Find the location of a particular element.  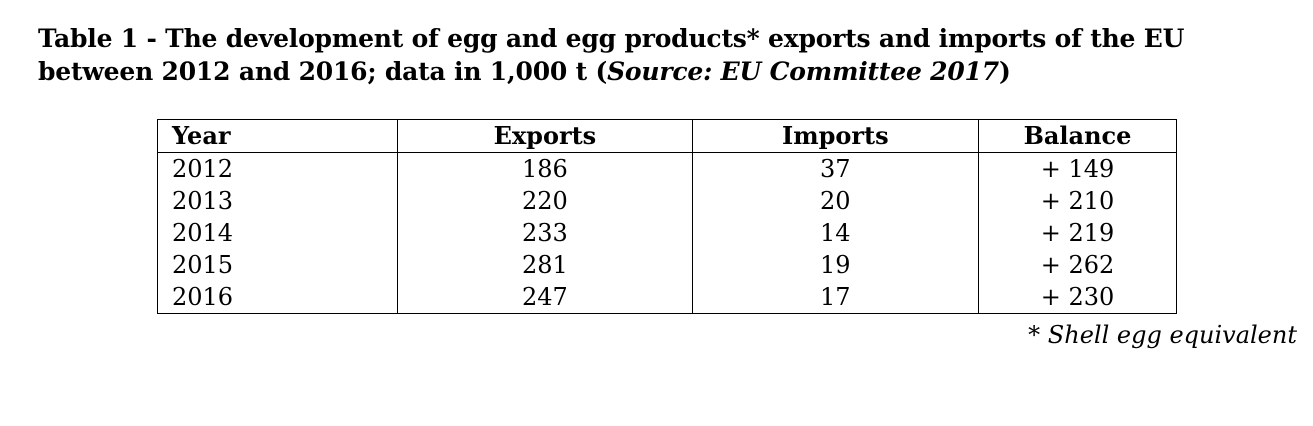

table-row: 2014 233 14 + 219 is located at coordinates (666, 233).